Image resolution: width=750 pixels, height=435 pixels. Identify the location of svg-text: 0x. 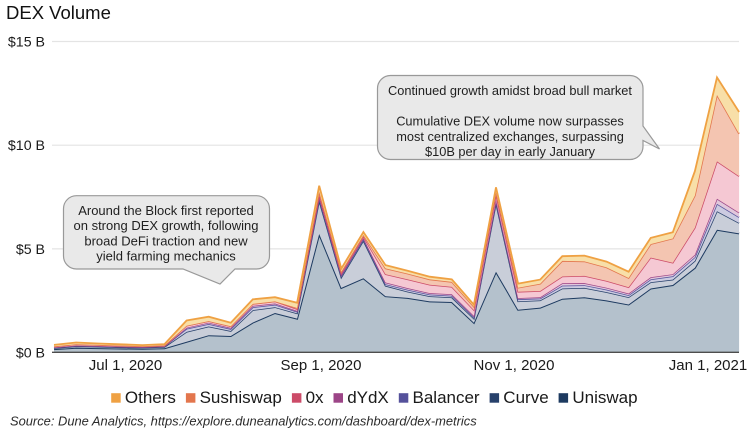
(315, 397).